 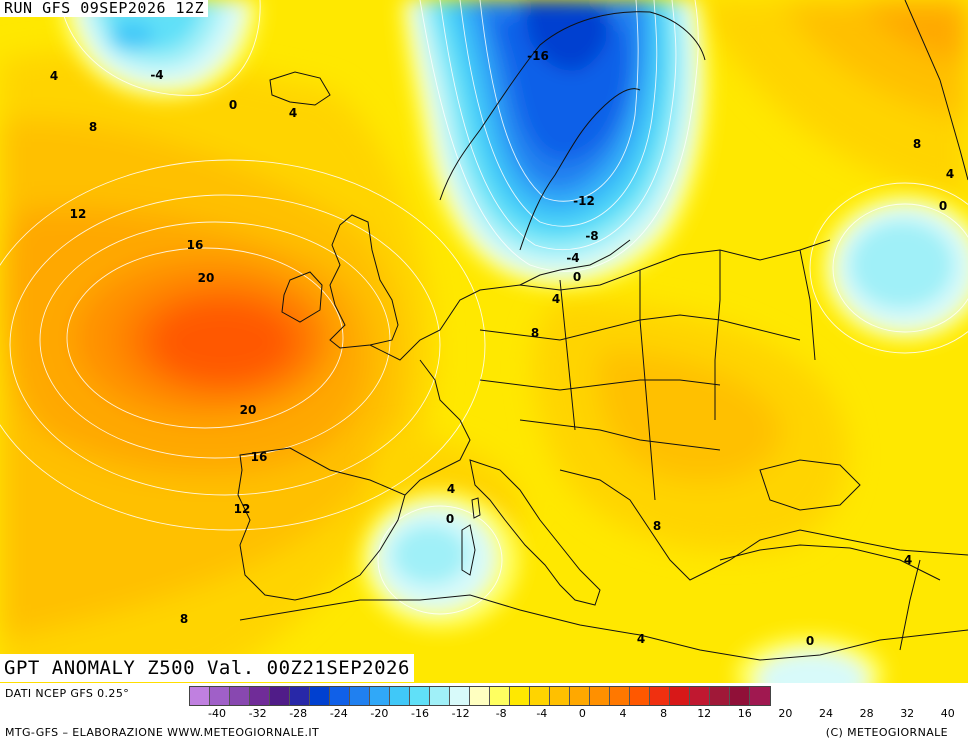 What do you see at coordinates (591, 236) in the screenshot?
I see `contour-label: -8` at bounding box center [591, 236].